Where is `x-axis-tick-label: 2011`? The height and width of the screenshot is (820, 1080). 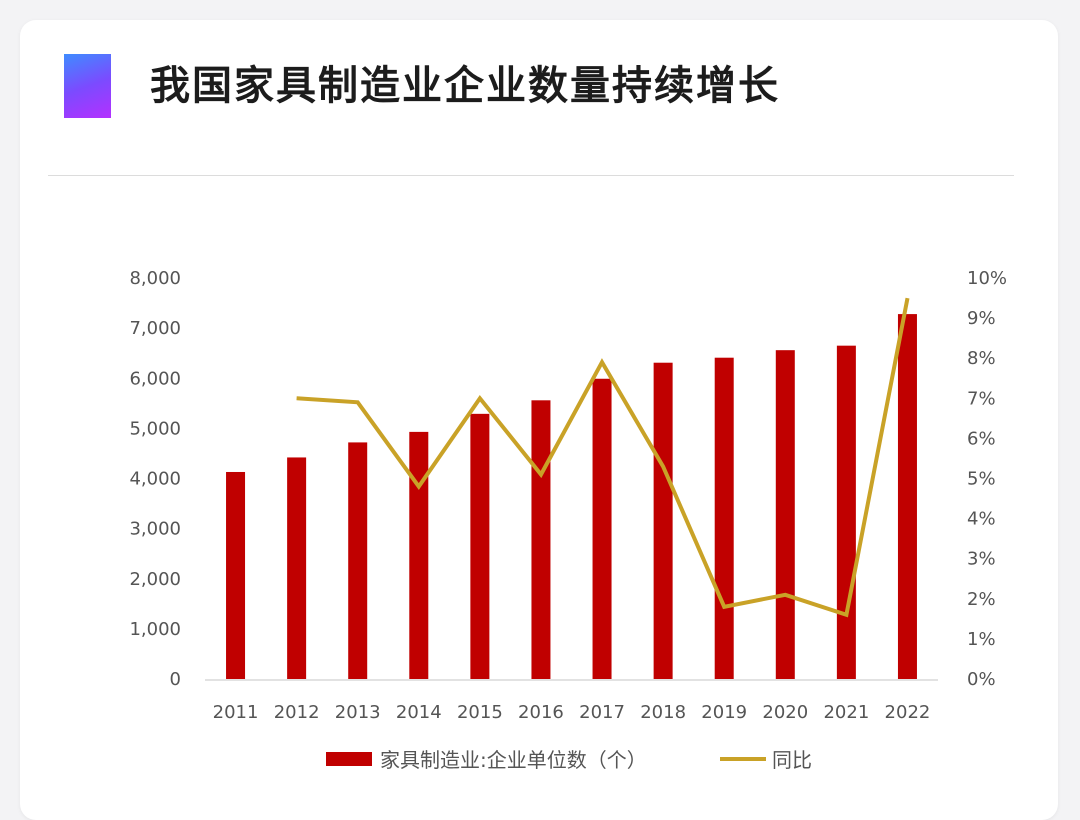
x-axis-tick-label: 2011 is located at coordinates (236, 712).